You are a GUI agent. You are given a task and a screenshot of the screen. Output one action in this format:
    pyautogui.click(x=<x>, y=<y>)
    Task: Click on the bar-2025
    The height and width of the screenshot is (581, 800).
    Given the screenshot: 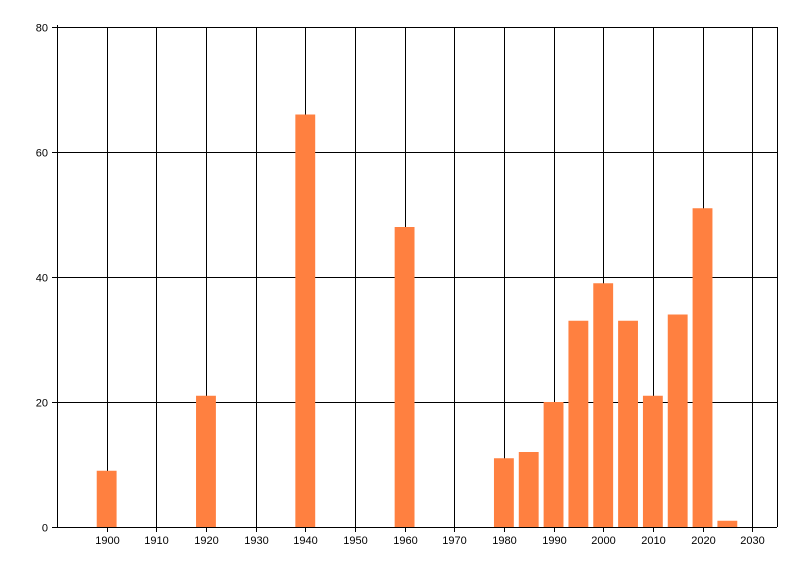 What is the action you would take?
    pyautogui.click(x=727, y=523)
    